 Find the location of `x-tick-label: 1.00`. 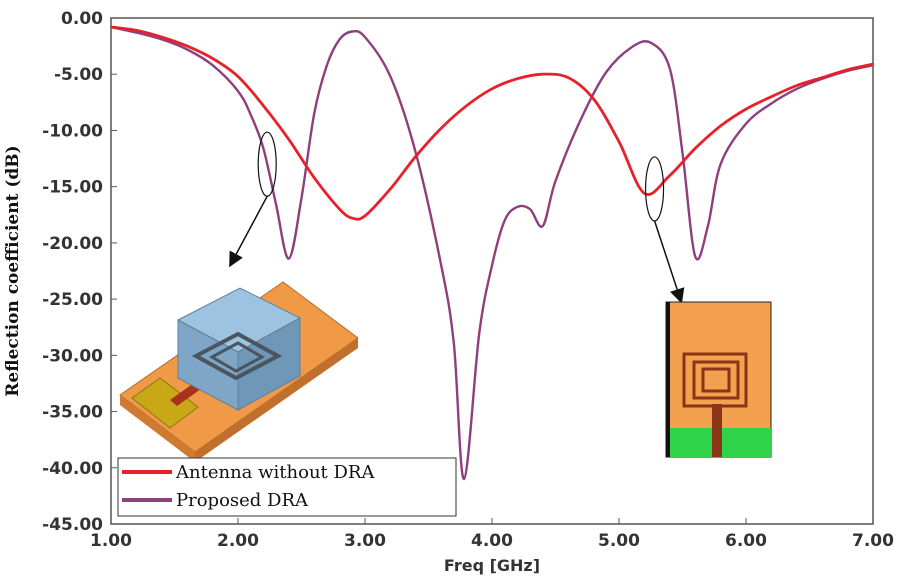

x-tick-label: 1.00 is located at coordinates (111, 541).